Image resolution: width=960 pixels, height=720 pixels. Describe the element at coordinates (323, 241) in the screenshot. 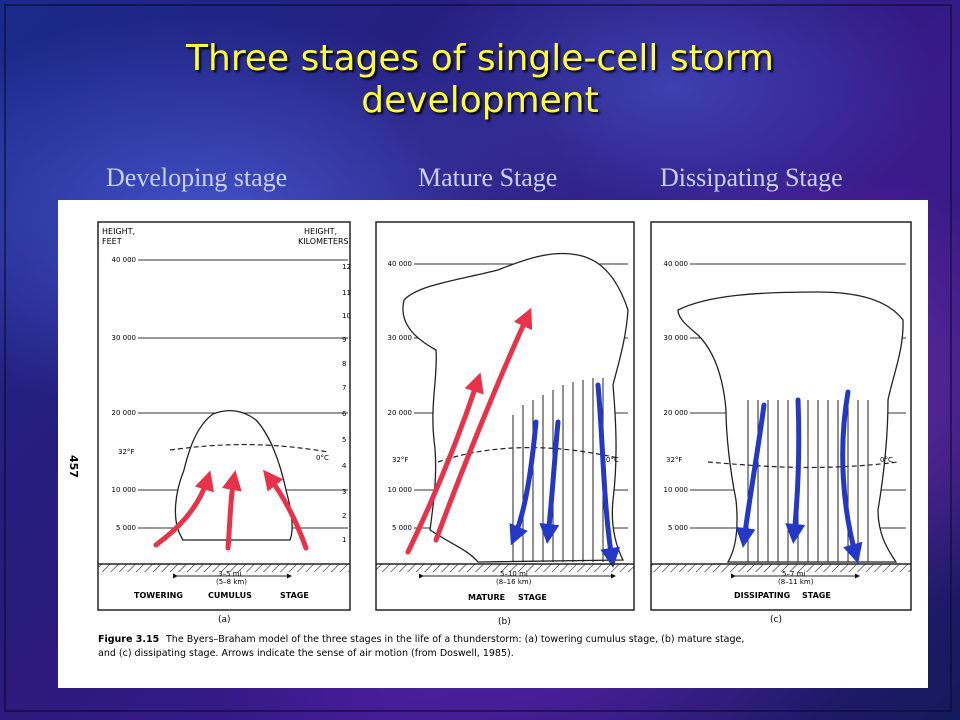

I see `axis-right-title-2: KILOMETERS` at that location.